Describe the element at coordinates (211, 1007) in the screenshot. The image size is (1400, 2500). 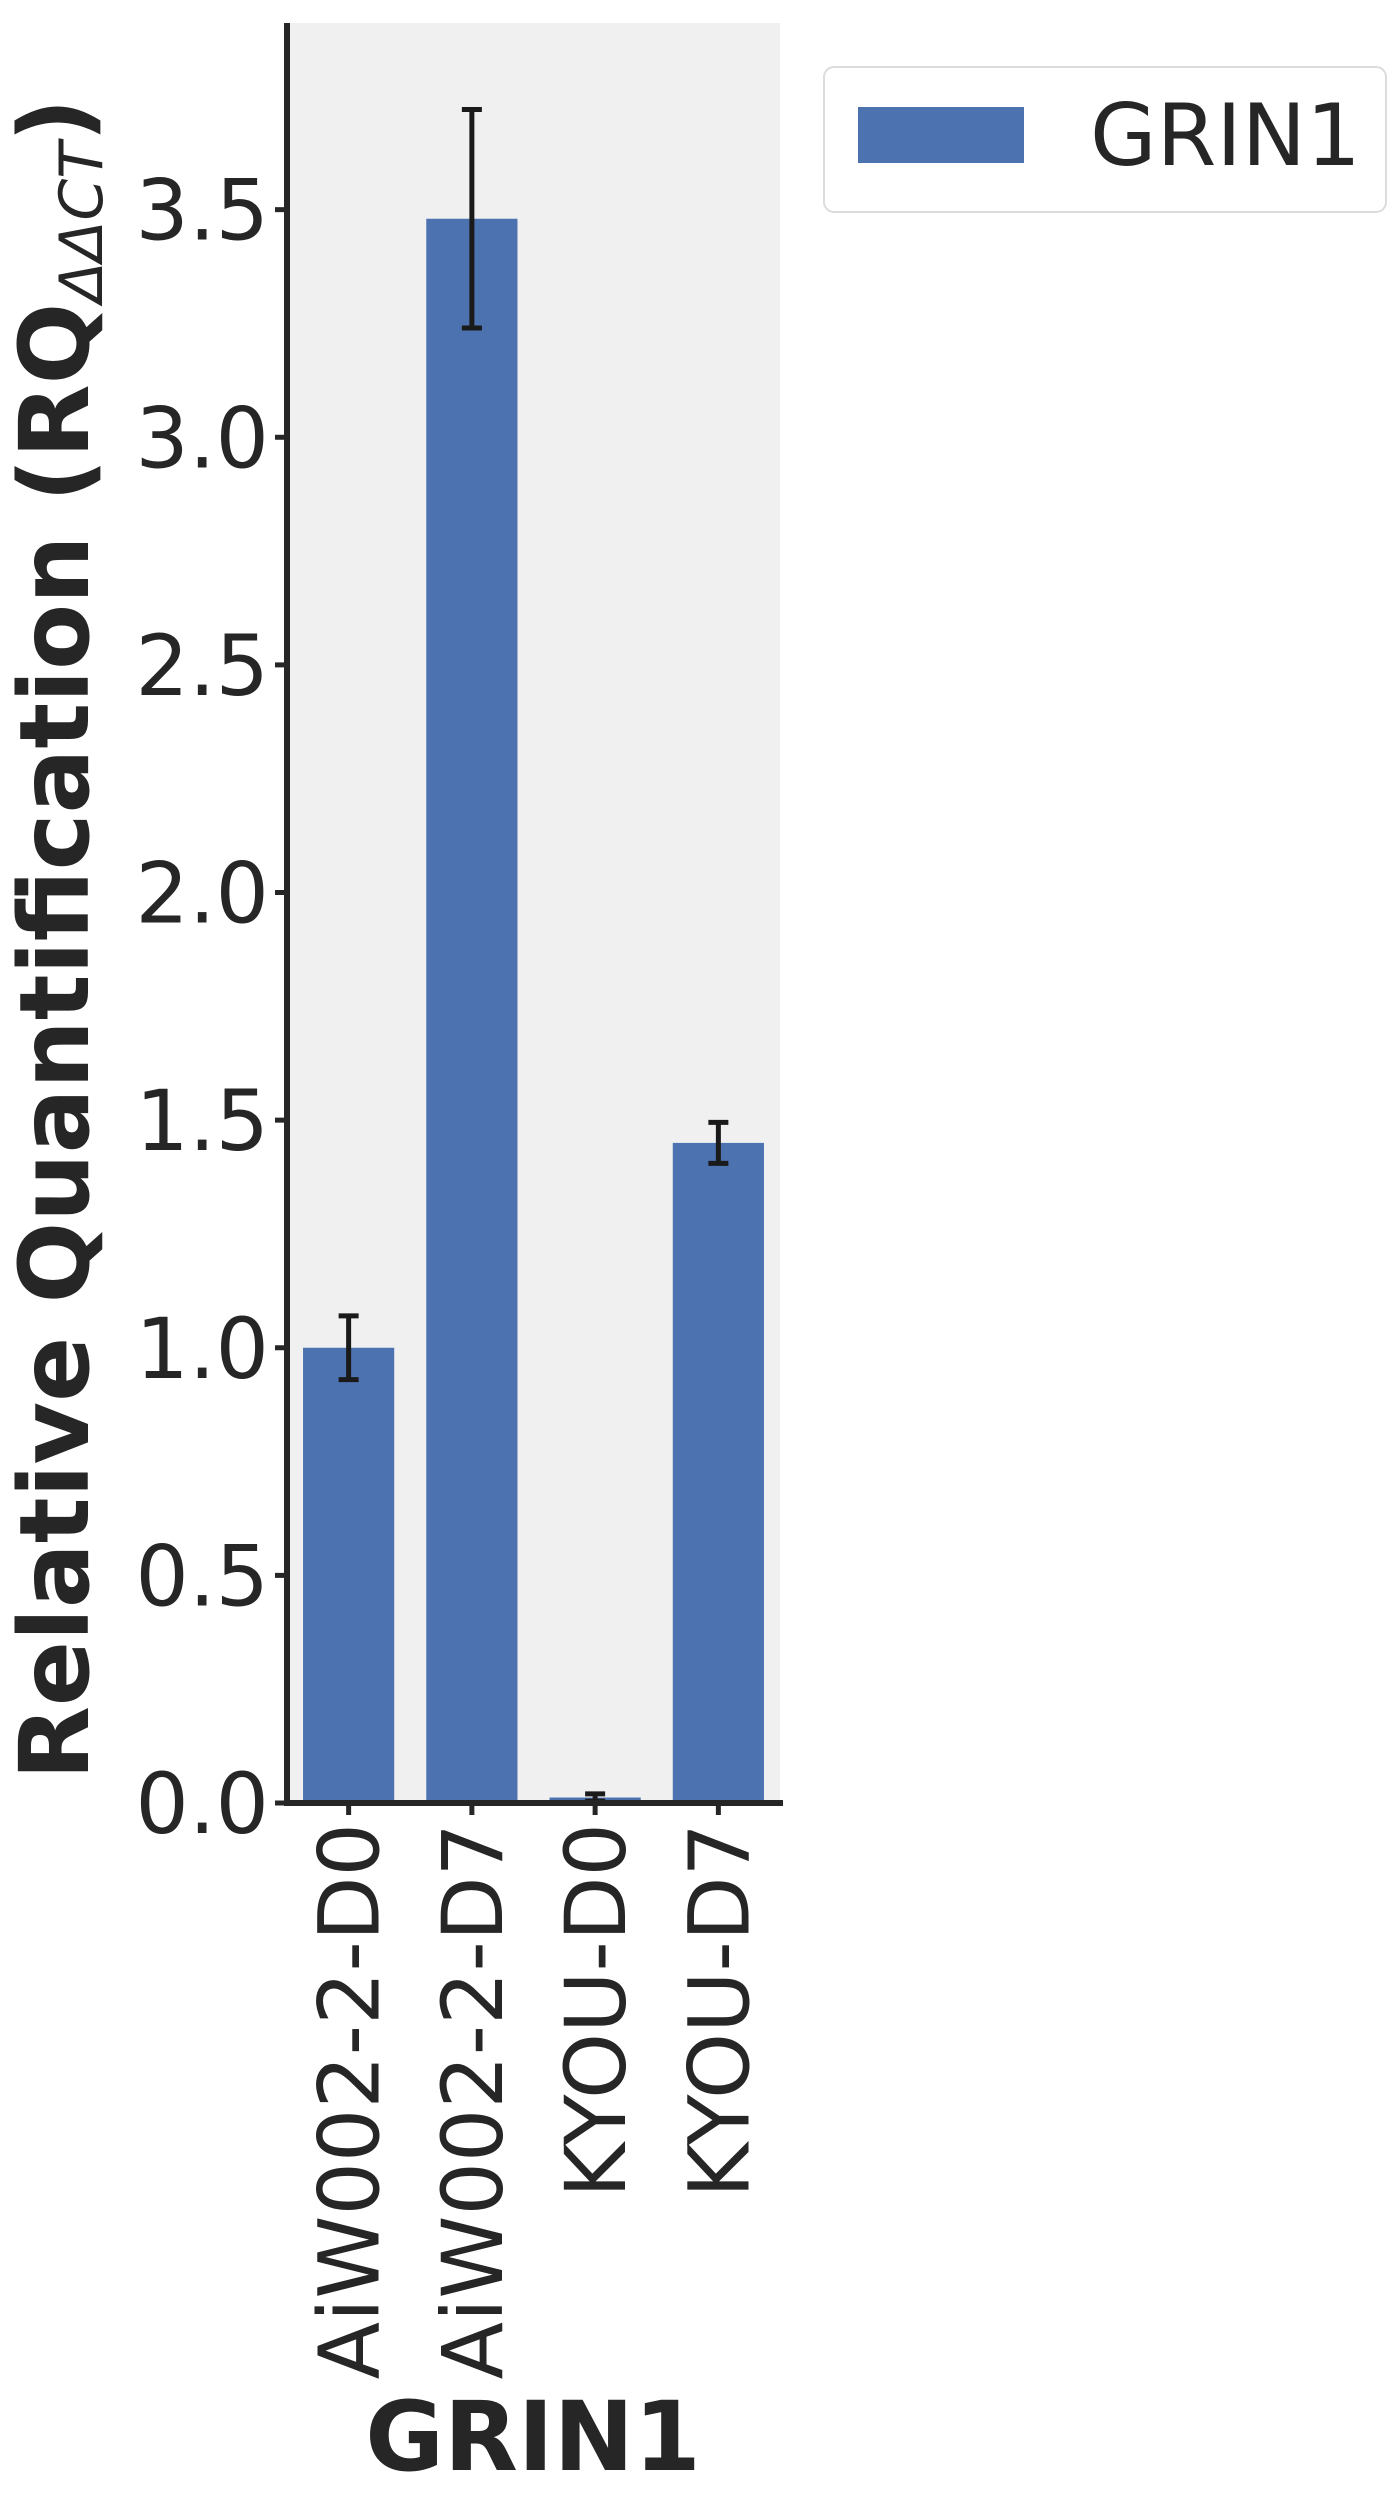
I see `y-ticks-layer: 0.0 0.5 1.0 1.5 2.0 2.5 3.0 3.5` at that location.